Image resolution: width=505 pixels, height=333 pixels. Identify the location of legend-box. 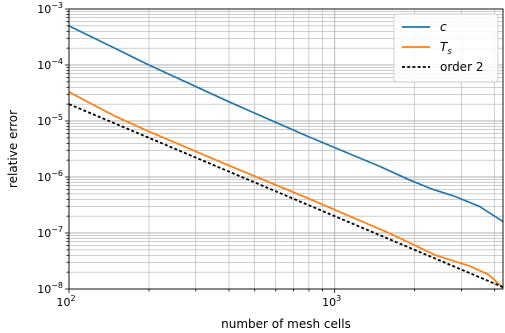
(446, 48).